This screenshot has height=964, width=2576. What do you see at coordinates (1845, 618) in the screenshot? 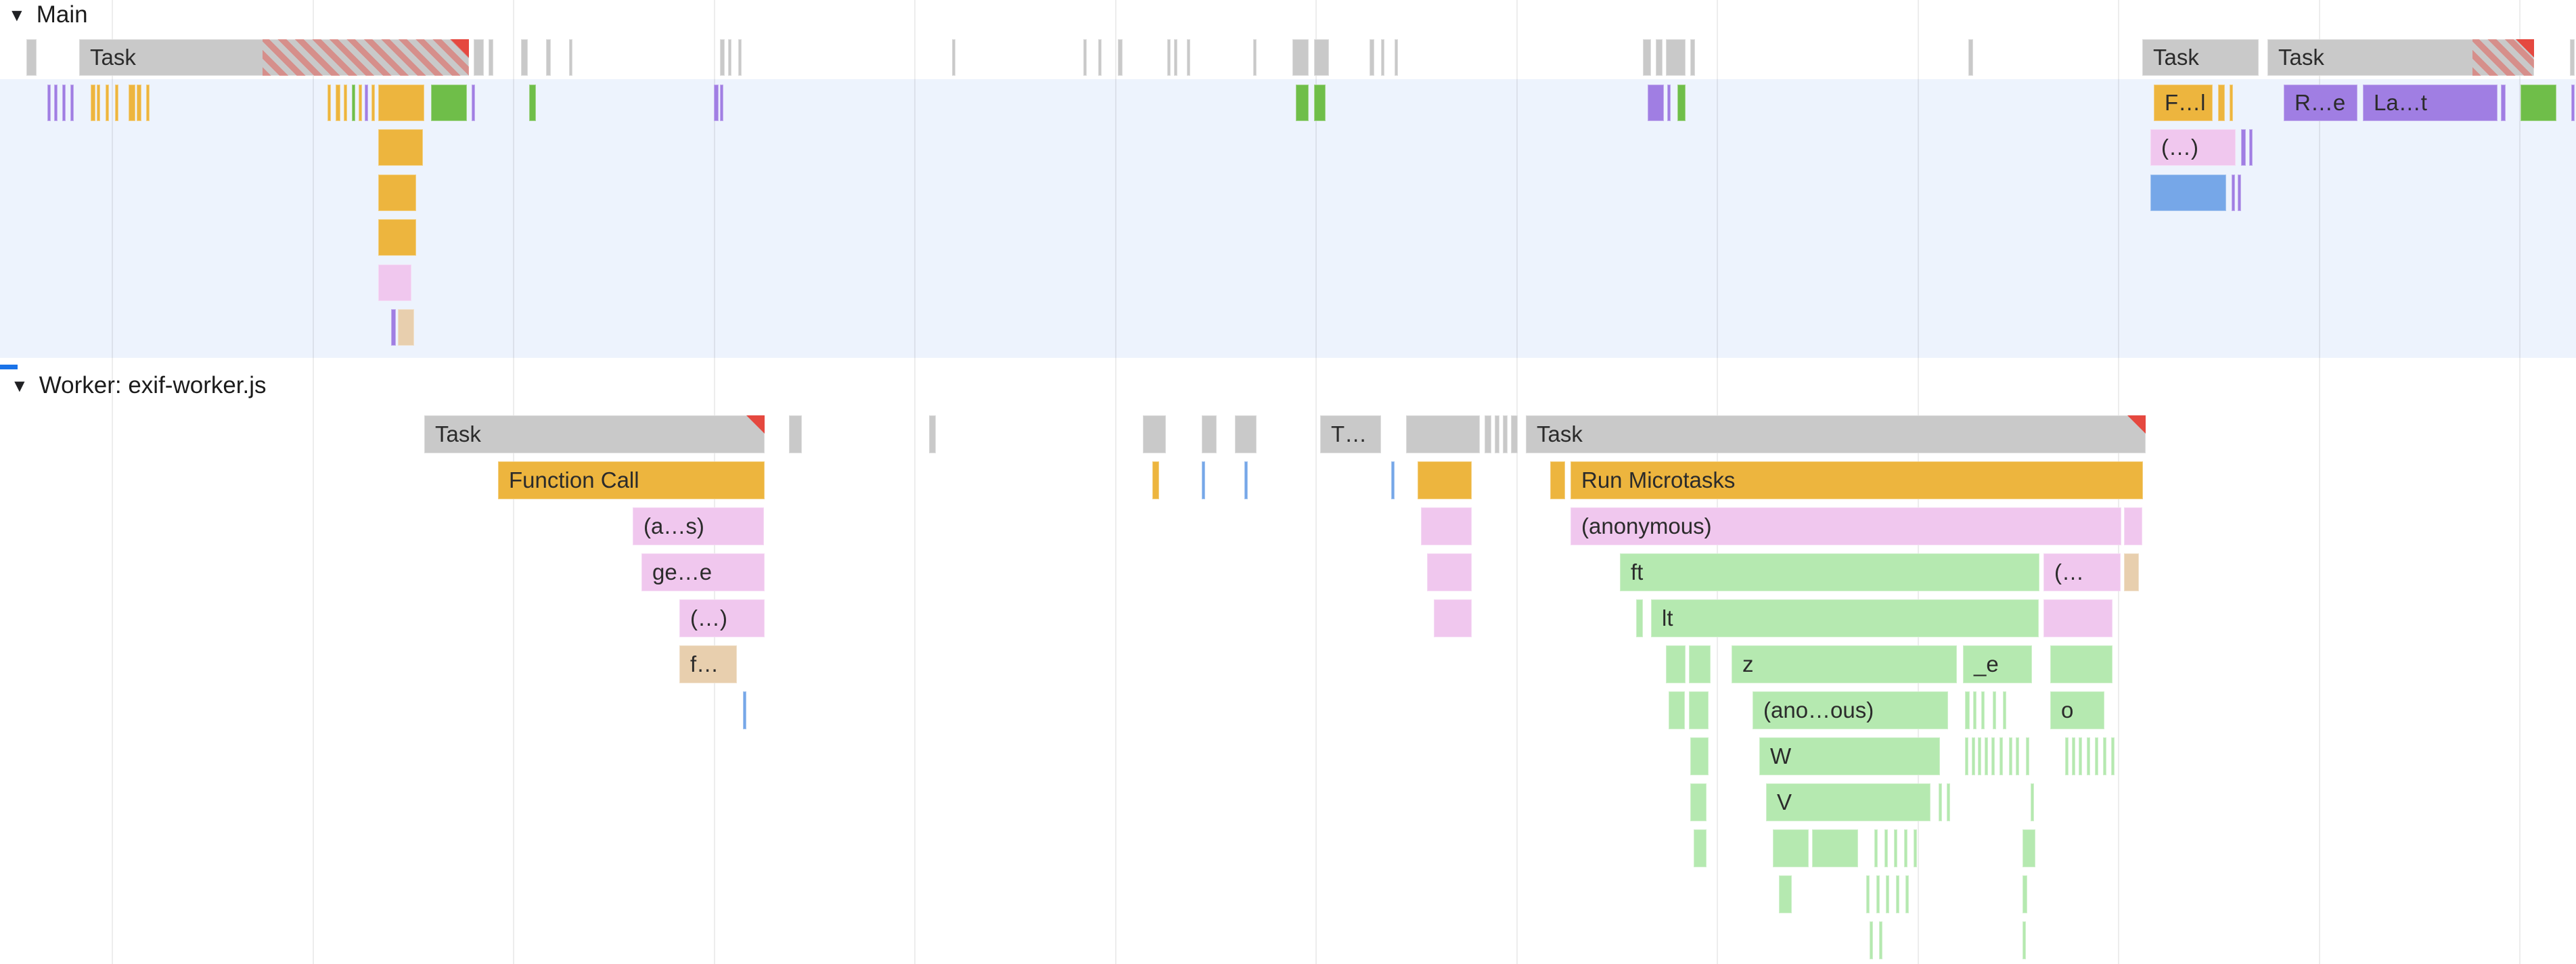
I see `lt-bar: lt` at bounding box center [1845, 618].